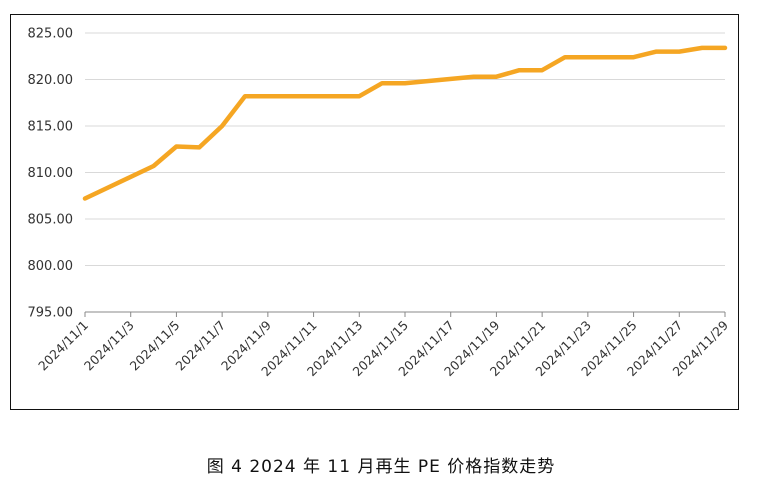 This screenshot has width=762, height=500. Describe the element at coordinates (381, 467) in the screenshot. I see `figure-caption: 图 4 2024 年 11 月再生 PE 价格指数走势` at that location.